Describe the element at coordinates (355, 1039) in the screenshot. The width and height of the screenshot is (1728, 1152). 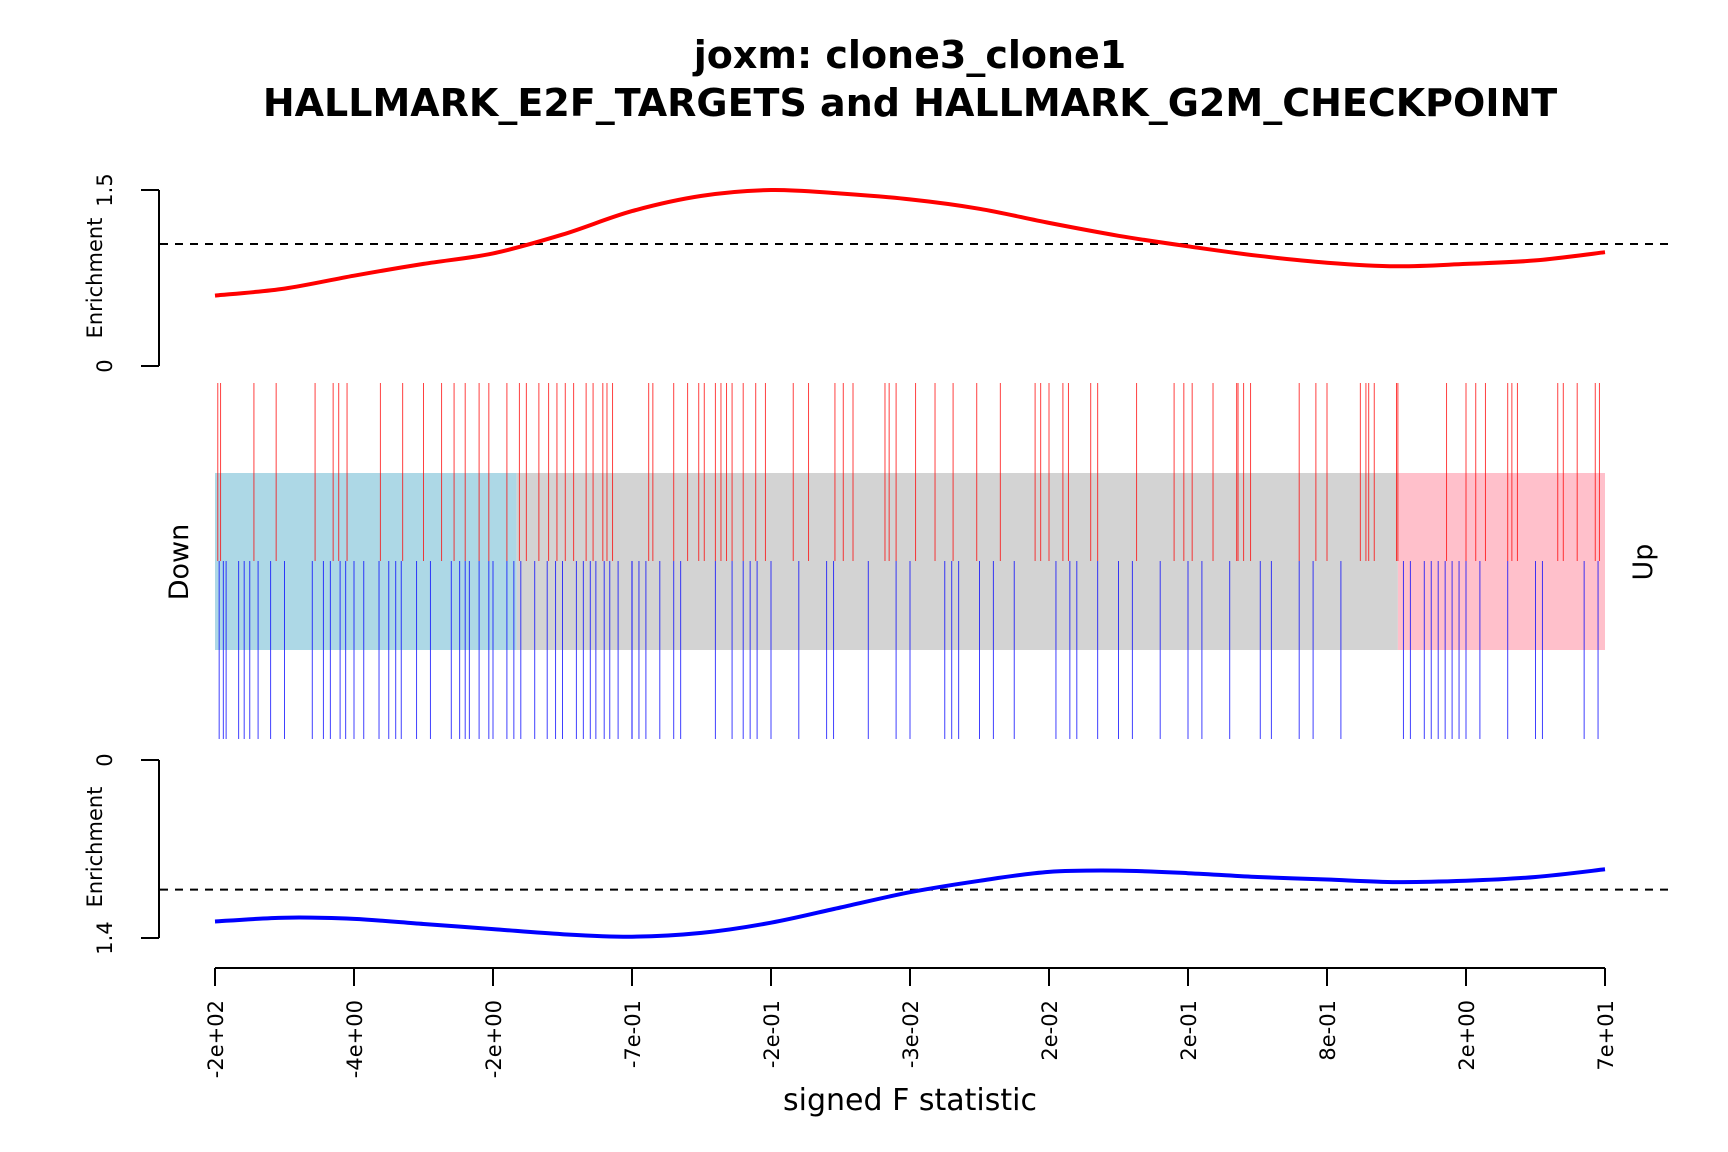
I see `x-tick-label: -4e+00` at that location.